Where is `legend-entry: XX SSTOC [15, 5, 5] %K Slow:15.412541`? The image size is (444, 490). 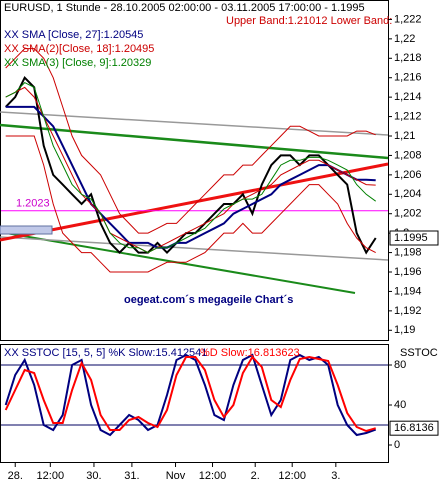
legend-entry: XX SSTOC [15, 5, 5] %K Slow:15.412541 is located at coordinates (105, 353).